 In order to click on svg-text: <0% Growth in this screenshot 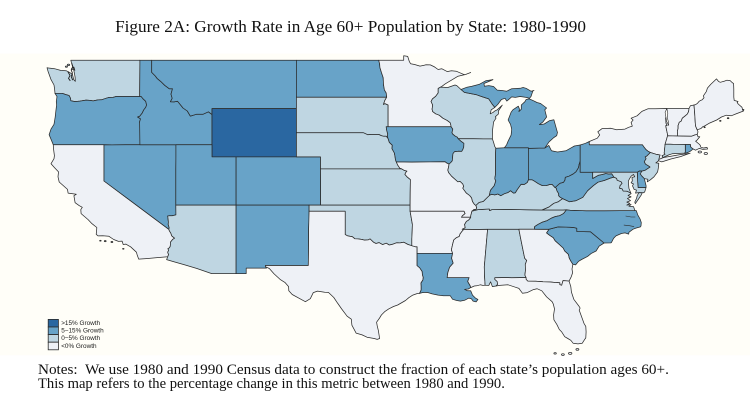, I will do `click(79, 346)`.